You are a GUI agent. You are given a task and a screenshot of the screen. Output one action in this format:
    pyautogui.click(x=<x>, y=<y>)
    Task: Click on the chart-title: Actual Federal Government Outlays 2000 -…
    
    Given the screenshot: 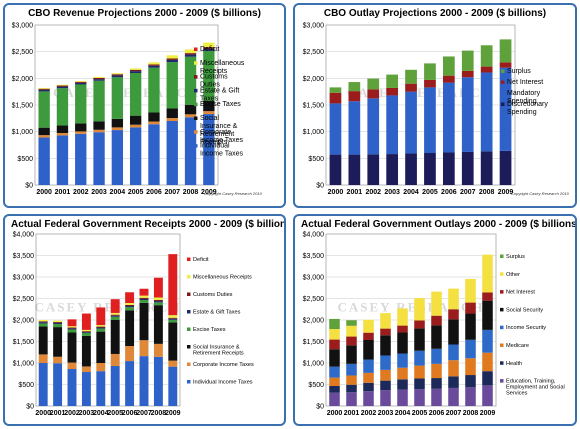 What is the action you would take?
    pyautogui.click(x=439, y=224)
    